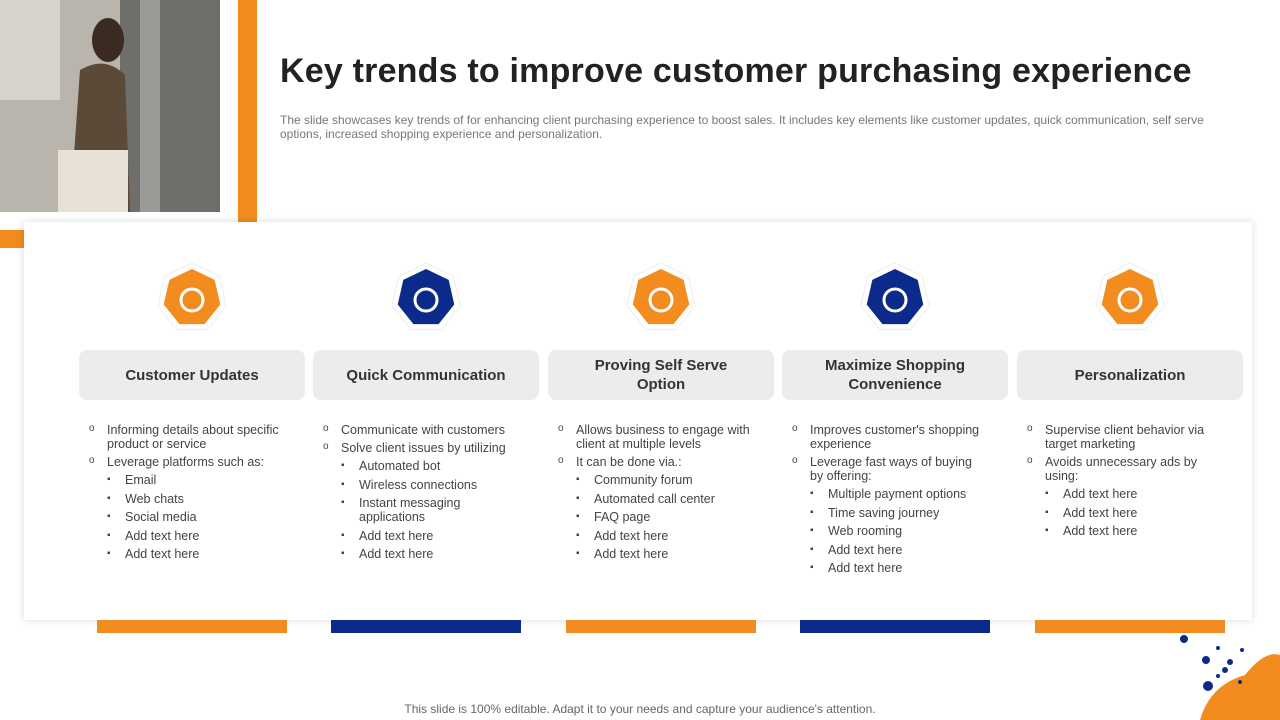 Image resolution: width=1280 pixels, height=720 pixels. What do you see at coordinates (195, 499) in the screenshot?
I see `sub-bullet: Web chats` at bounding box center [195, 499].